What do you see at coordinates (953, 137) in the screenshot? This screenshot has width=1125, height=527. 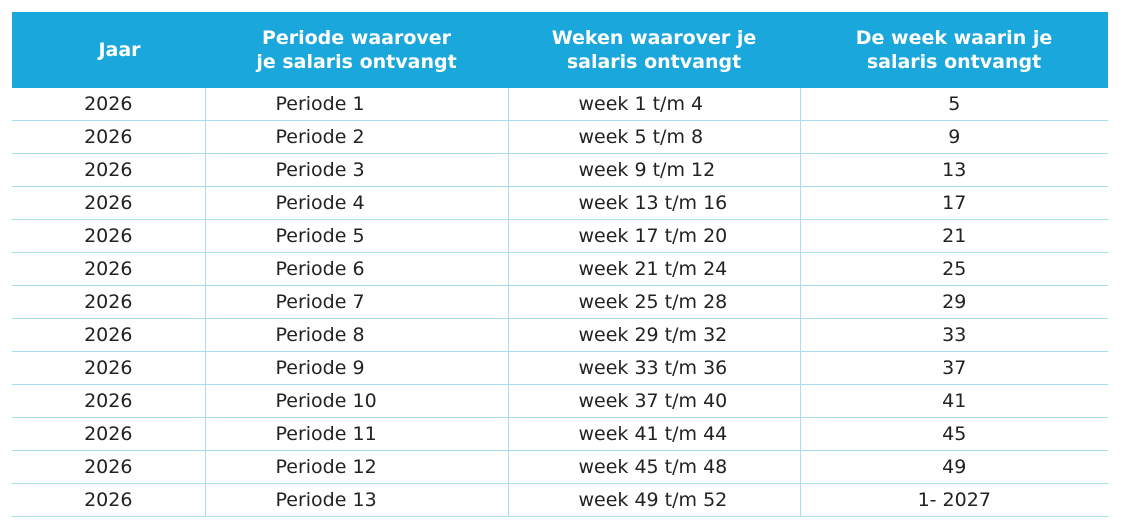 I see `table-cell: 9` at bounding box center [953, 137].